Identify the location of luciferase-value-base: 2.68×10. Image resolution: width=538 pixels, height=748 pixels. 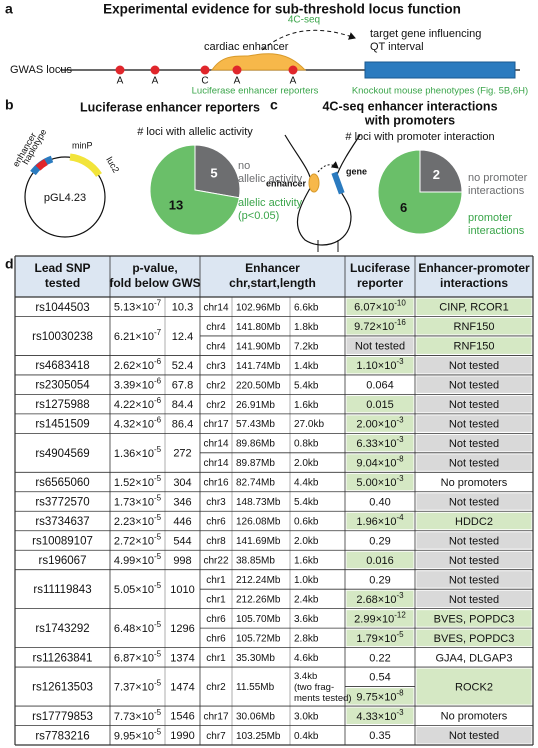
(376, 600).